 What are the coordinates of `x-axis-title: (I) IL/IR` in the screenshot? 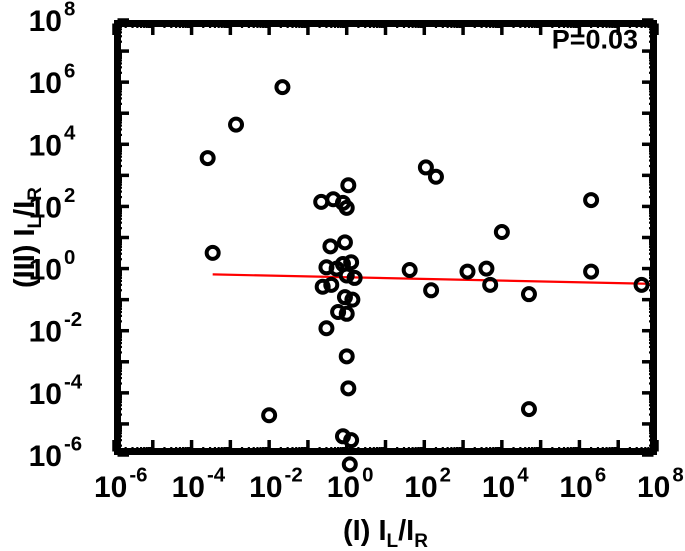 It's located at (385, 533).